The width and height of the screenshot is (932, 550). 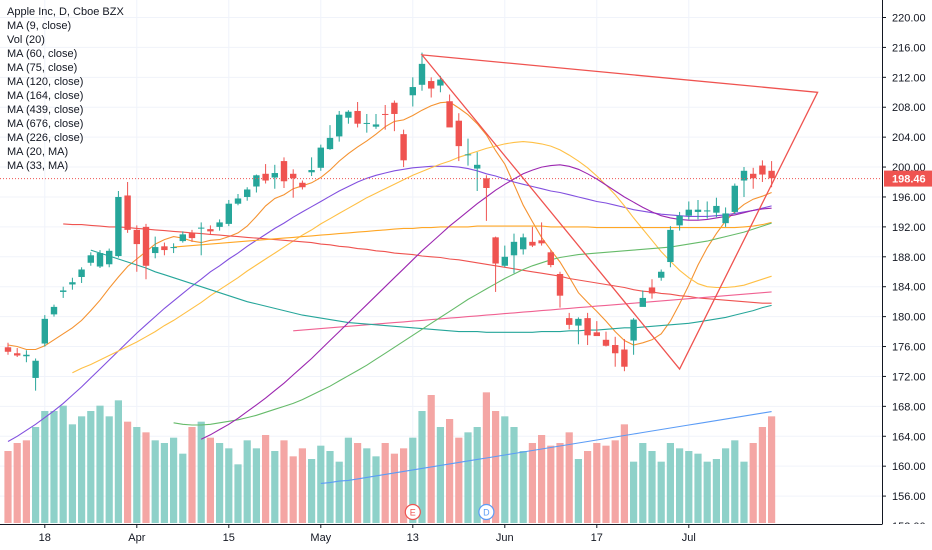 What do you see at coordinates (293, 489) in the screenshot?
I see `volume-bar` at bounding box center [293, 489].